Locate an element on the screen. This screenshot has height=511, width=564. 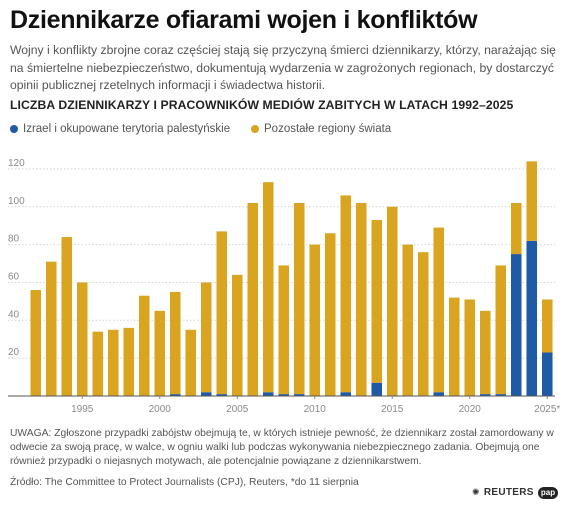
page-title: Dziennikarze ofiarami wojen i konfliktów is located at coordinates (244, 20).